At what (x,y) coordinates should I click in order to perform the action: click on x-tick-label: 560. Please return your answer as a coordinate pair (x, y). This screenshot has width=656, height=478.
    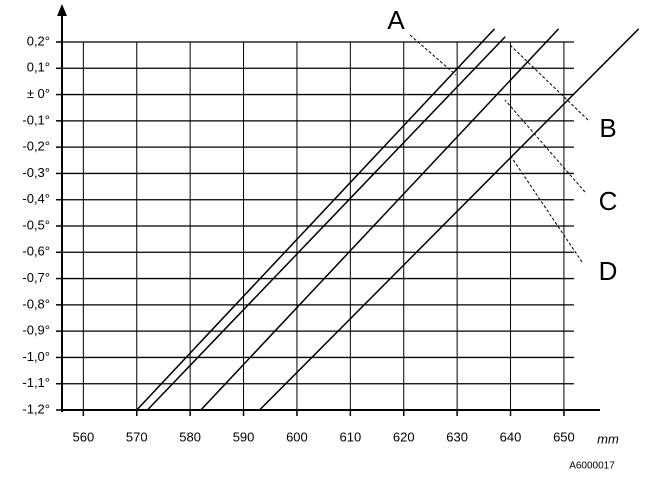
    Looking at the image, I should click on (84, 436).